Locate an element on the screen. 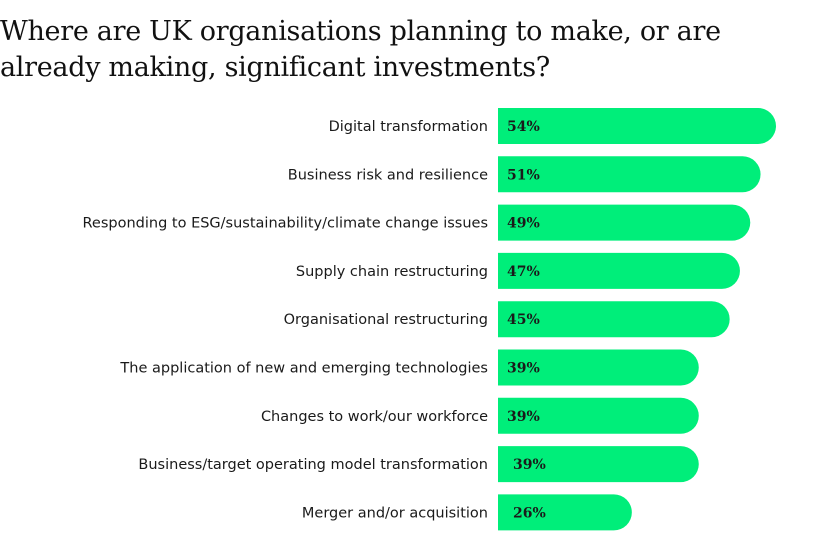 The width and height of the screenshot is (830, 552). value-label: 54% is located at coordinates (523, 127).